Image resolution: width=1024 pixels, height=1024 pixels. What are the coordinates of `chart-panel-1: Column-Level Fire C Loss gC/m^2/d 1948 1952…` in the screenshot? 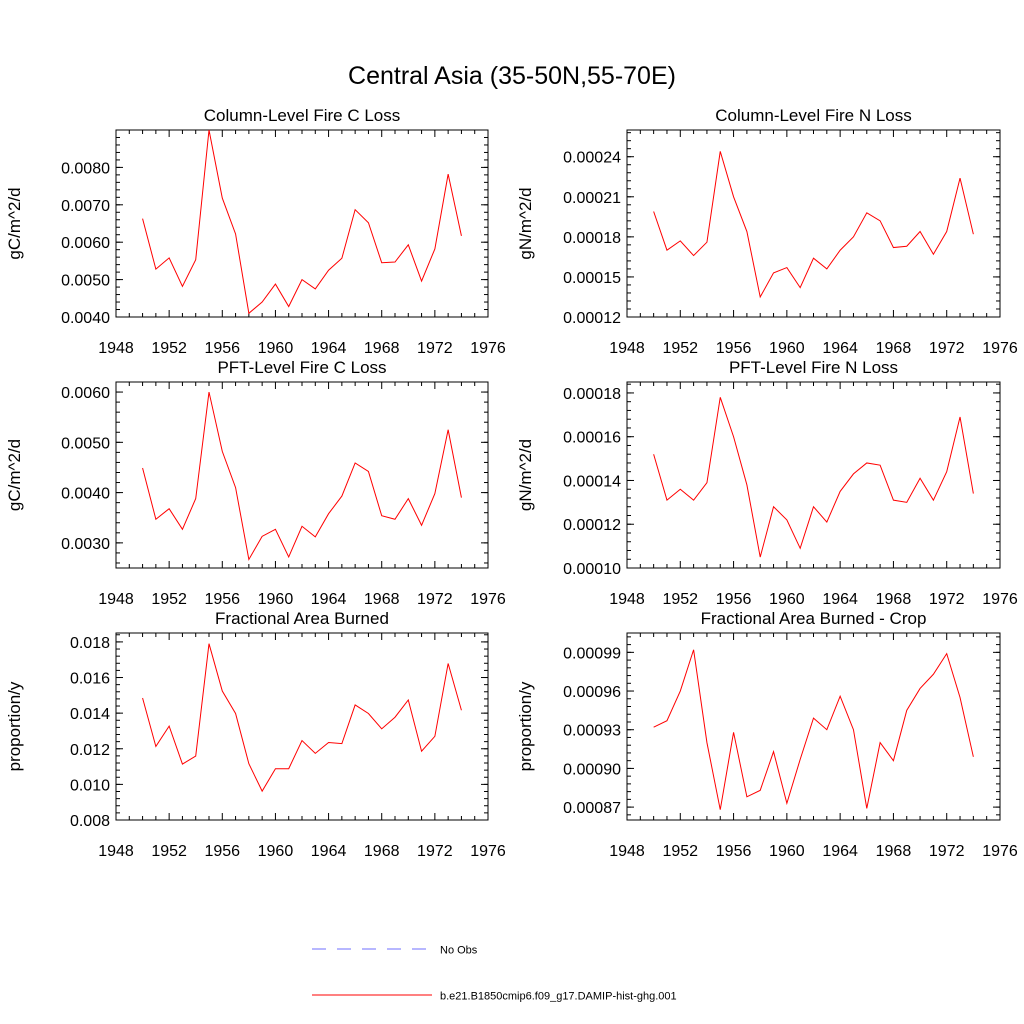 It's located at (255, 231).